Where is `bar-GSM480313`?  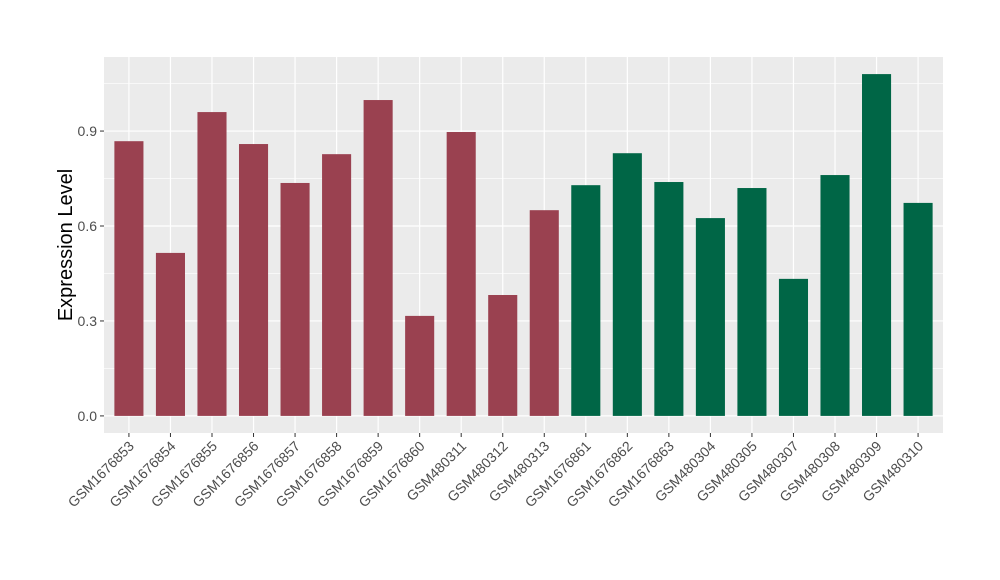 bar-GSM480313 is located at coordinates (544, 313).